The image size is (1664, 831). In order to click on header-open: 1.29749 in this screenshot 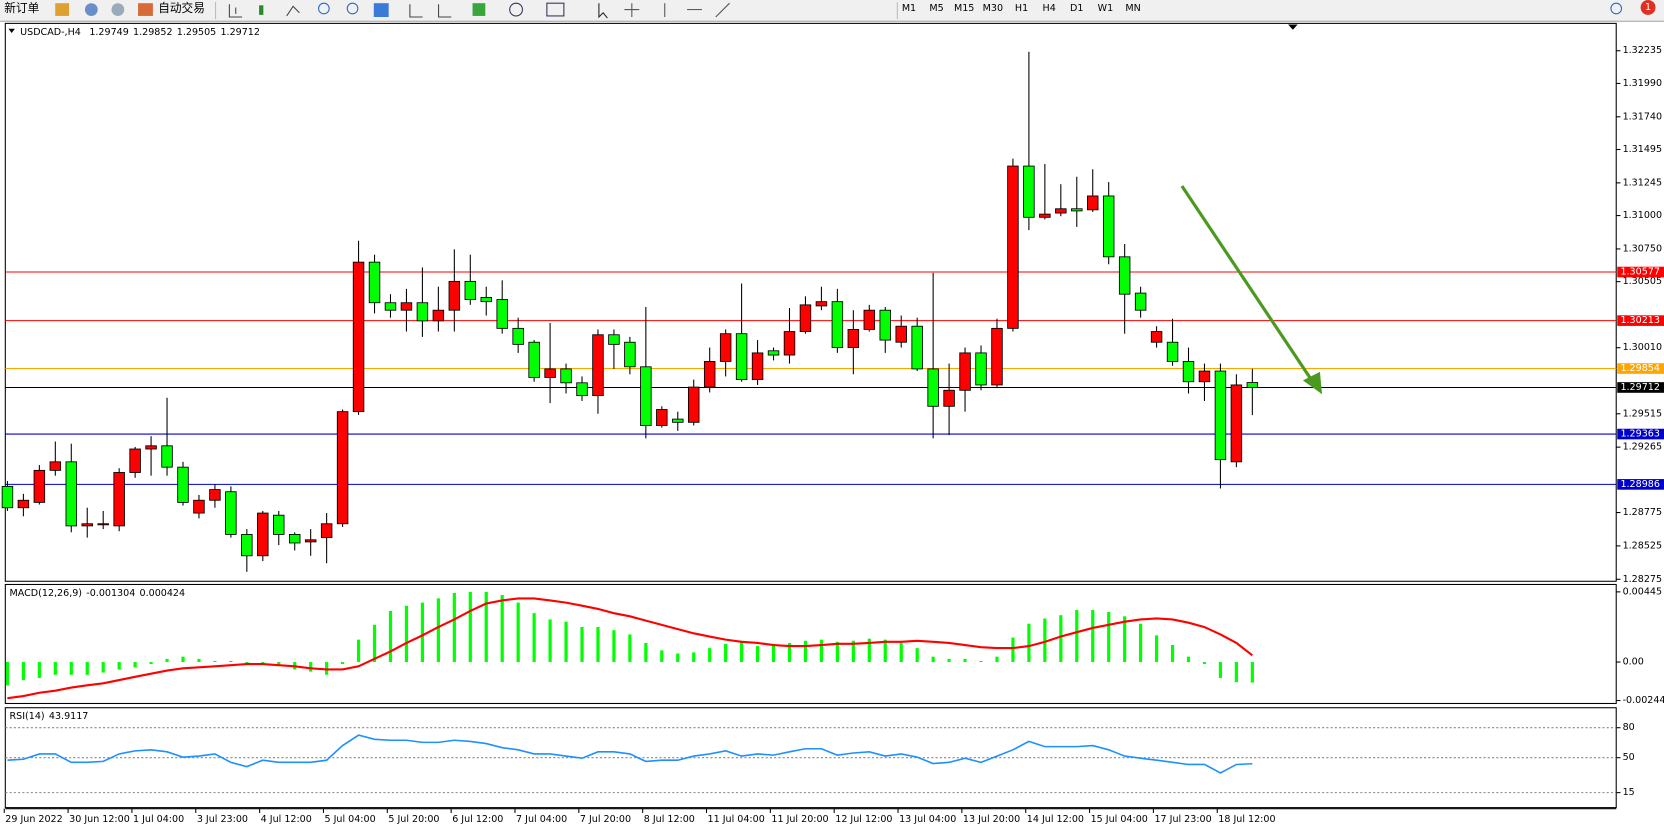, I will do `click(108, 31)`.